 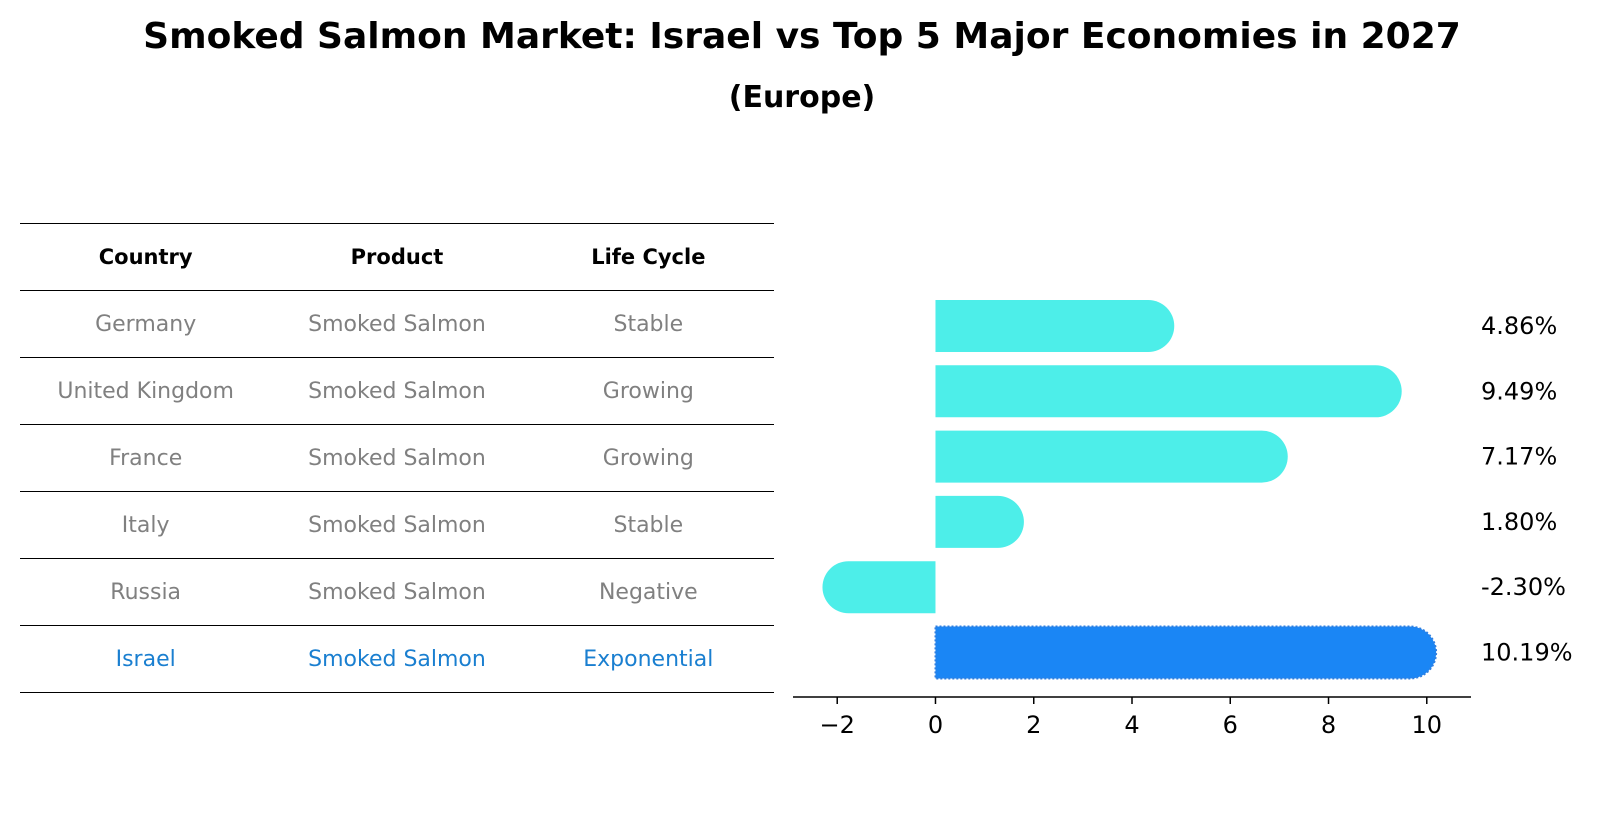 What do you see at coordinates (1131, 725) in the screenshot?
I see `x-tick-label: 4` at bounding box center [1131, 725].